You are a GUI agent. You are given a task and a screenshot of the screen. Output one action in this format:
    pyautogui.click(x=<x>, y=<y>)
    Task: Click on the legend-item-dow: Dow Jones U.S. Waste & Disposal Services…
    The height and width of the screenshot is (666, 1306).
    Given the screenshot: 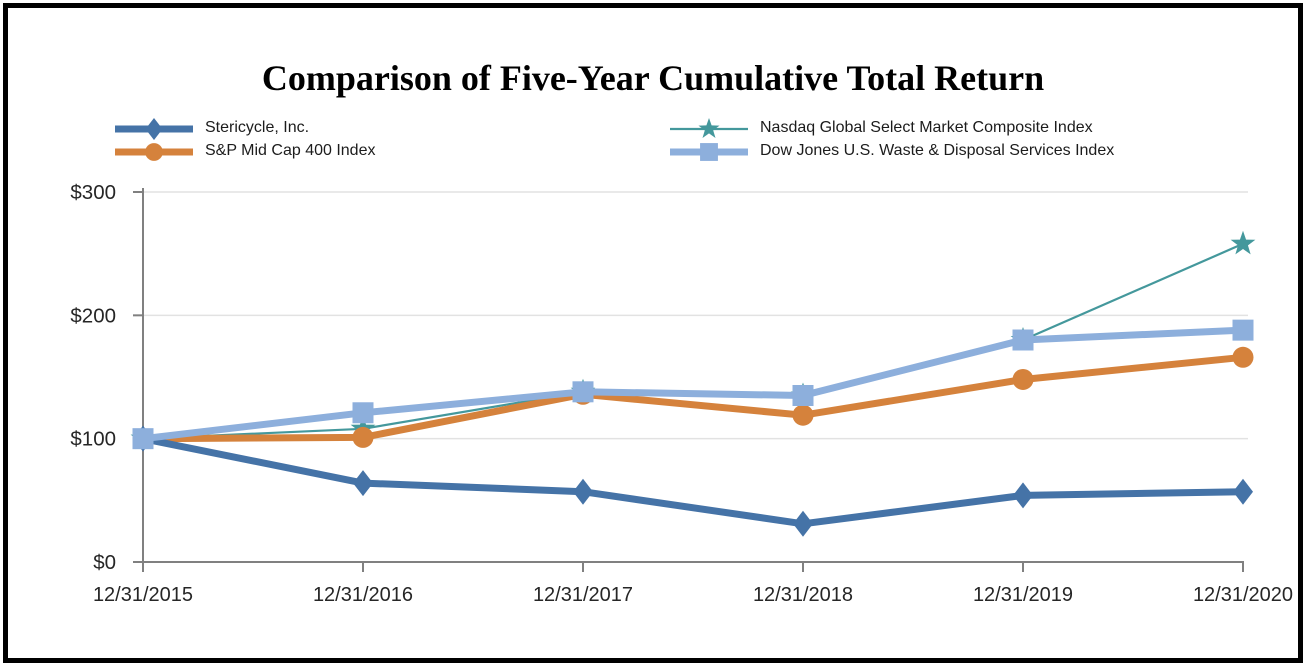 What is the action you would take?
    pyautogui.click(x=892, y=151)
    